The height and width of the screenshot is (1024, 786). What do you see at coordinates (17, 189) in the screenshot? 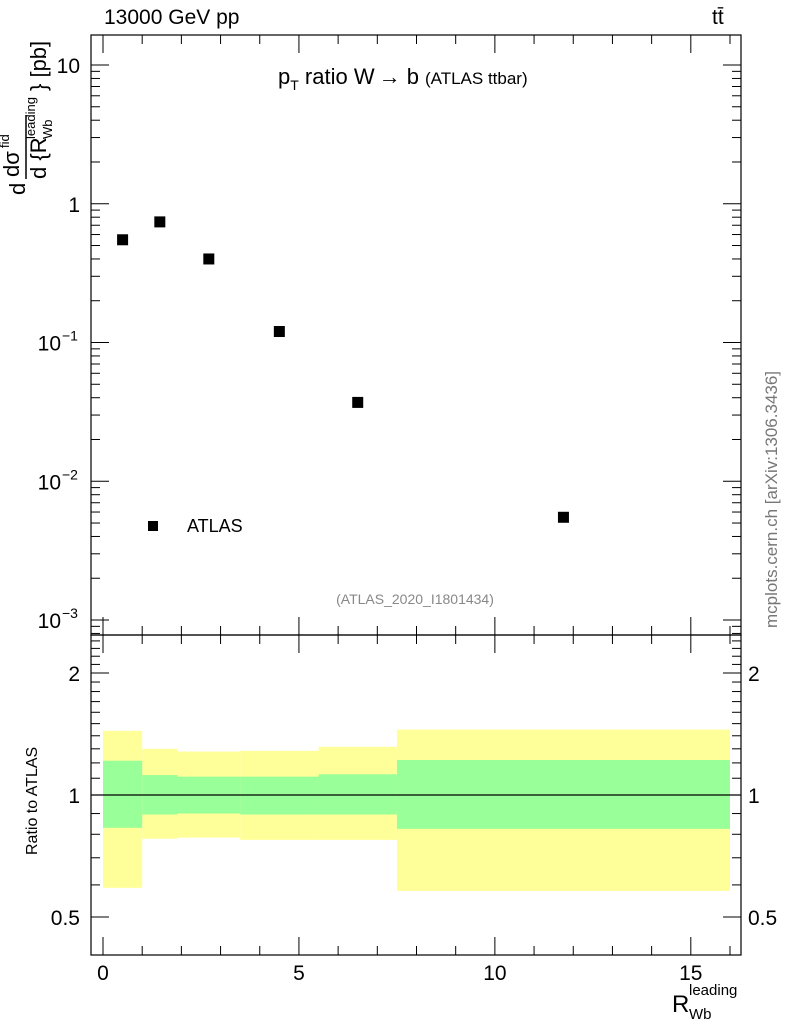
I see `svg-text: d` at bounding box center [17, 189].